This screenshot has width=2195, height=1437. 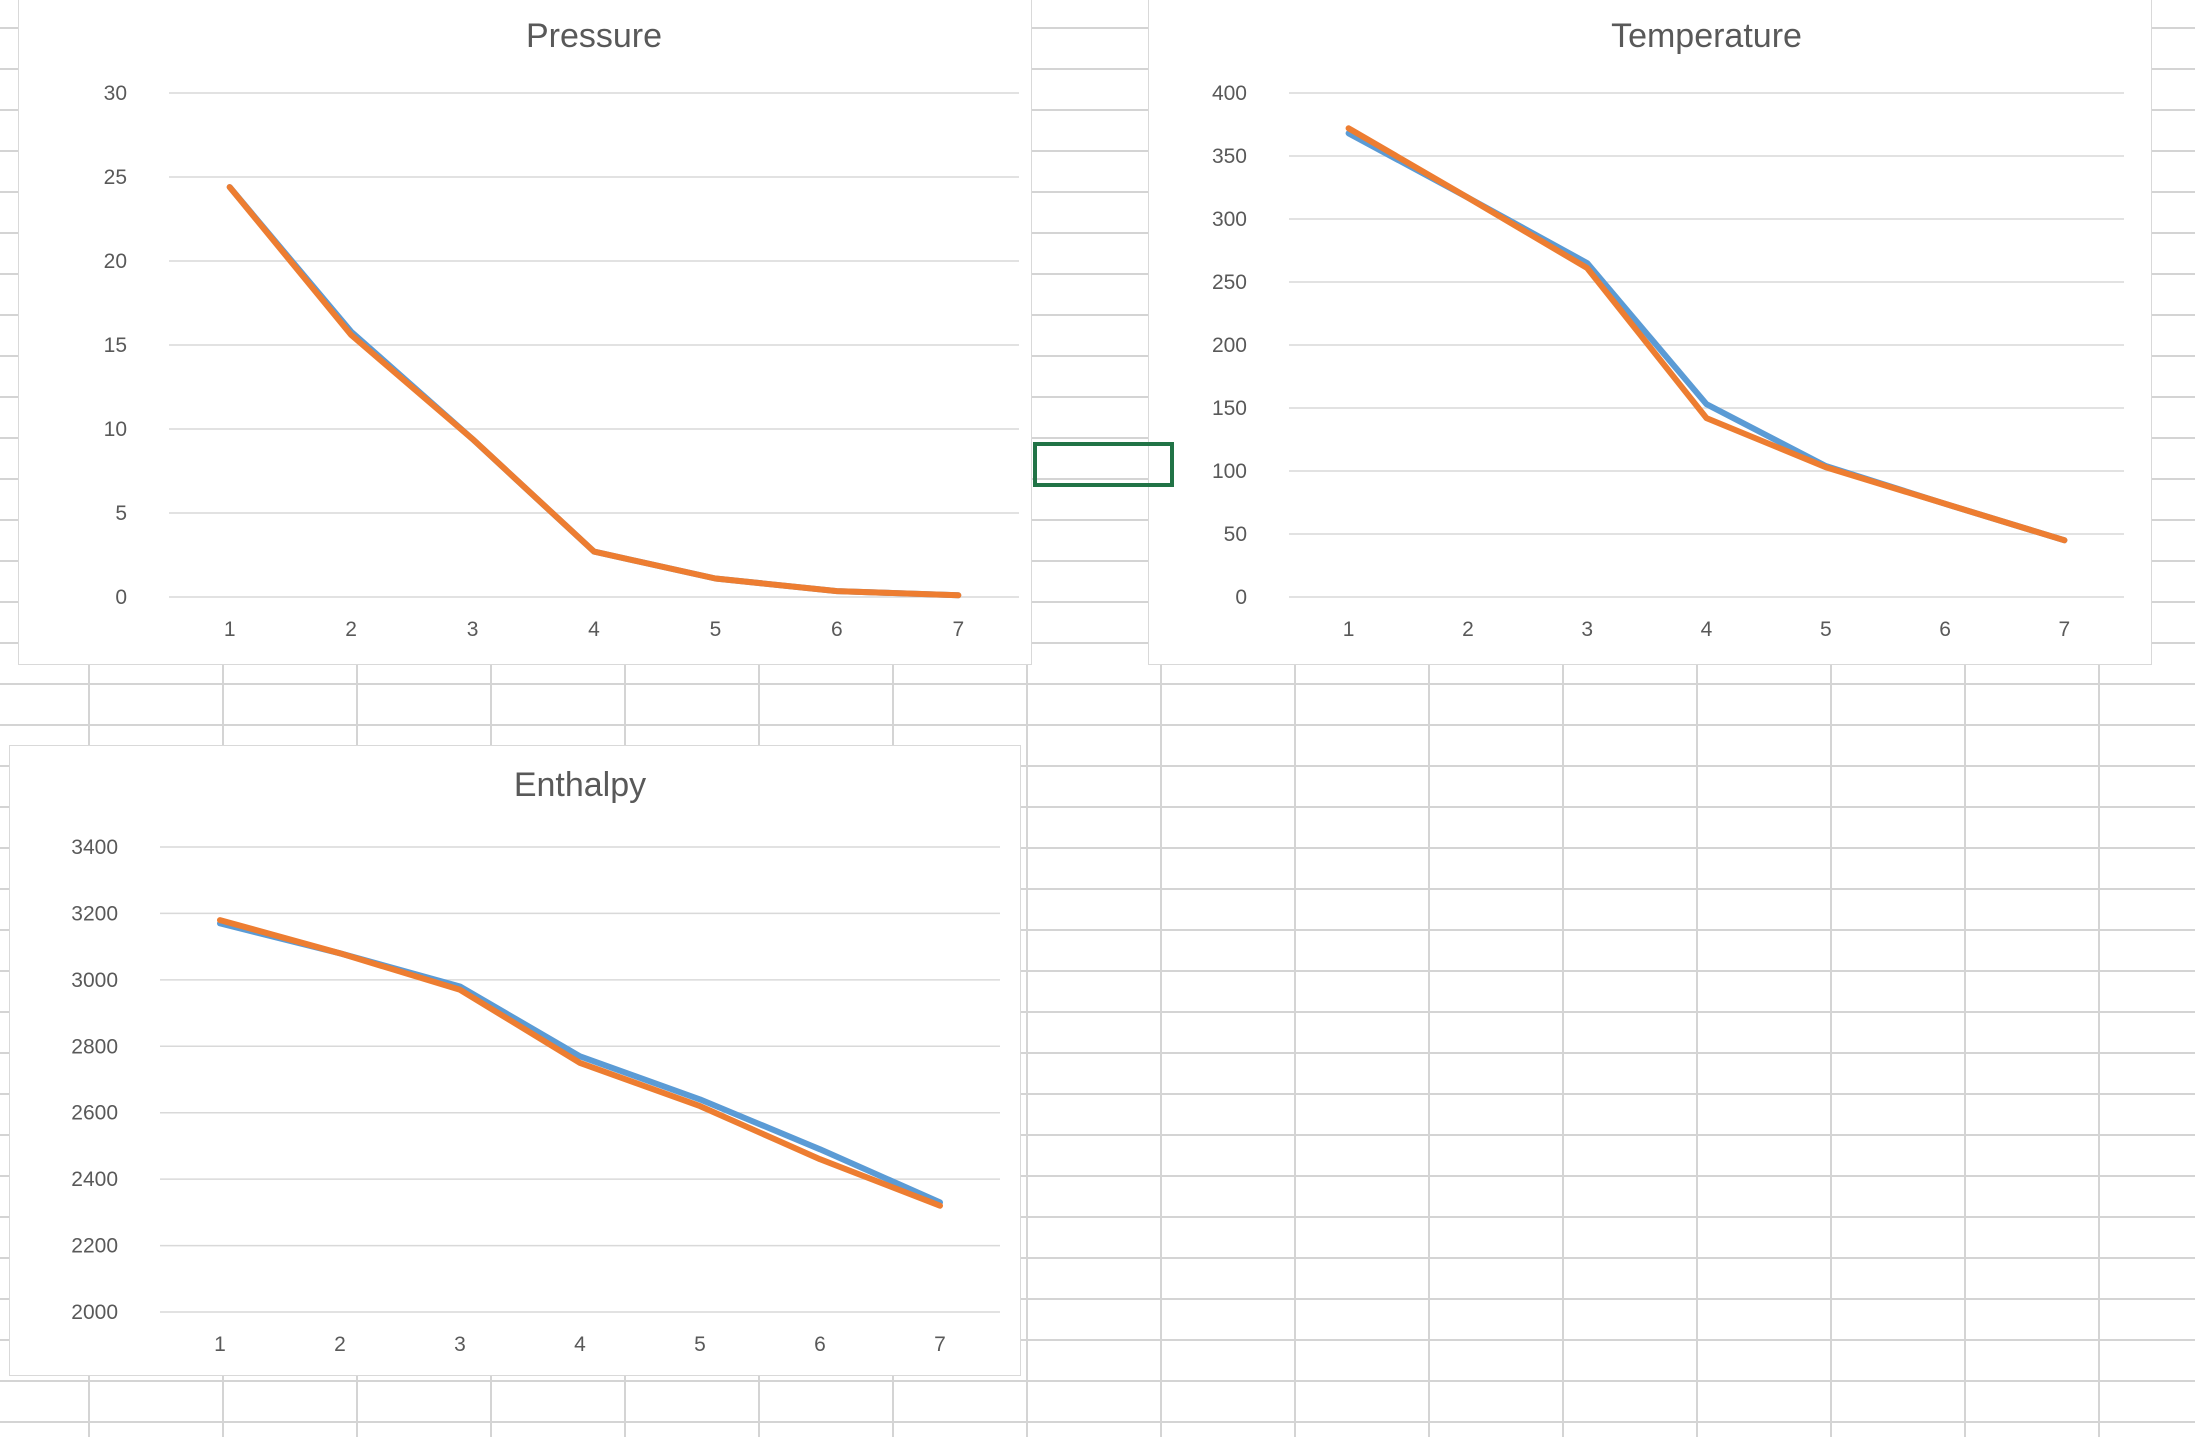 What do you see at coordinates (1229, 219) in the screenshot?
I see `y-tick-label: 300` at bounding box center [1229, 219].